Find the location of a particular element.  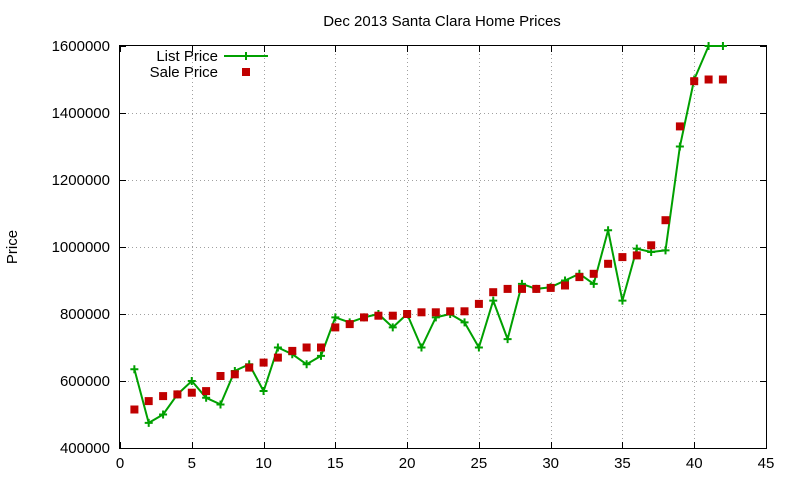

x-tick-label: 5 is located at coordinates (192, 463).